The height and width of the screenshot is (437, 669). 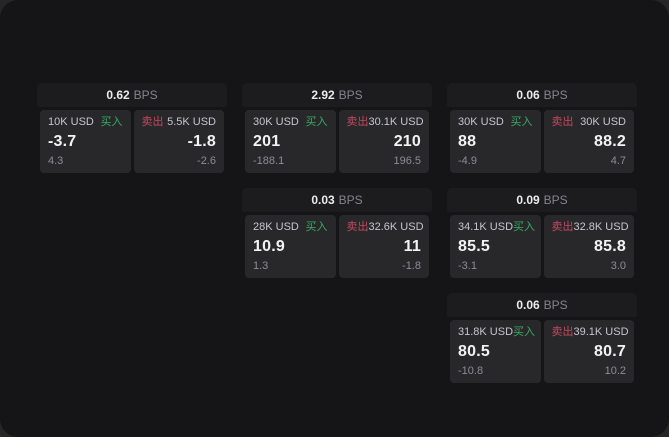 I want to click on card-header: 0.09 BPS, so click(x=542, y=200).